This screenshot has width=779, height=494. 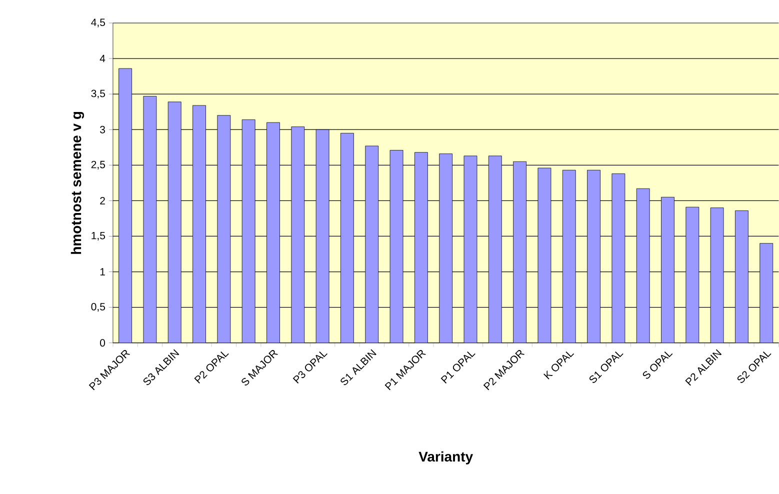 What do you see at coordinates (98, 307) in the screenshot?
I see `y-tick-label: 0,5` at bounding box center [98, 307].